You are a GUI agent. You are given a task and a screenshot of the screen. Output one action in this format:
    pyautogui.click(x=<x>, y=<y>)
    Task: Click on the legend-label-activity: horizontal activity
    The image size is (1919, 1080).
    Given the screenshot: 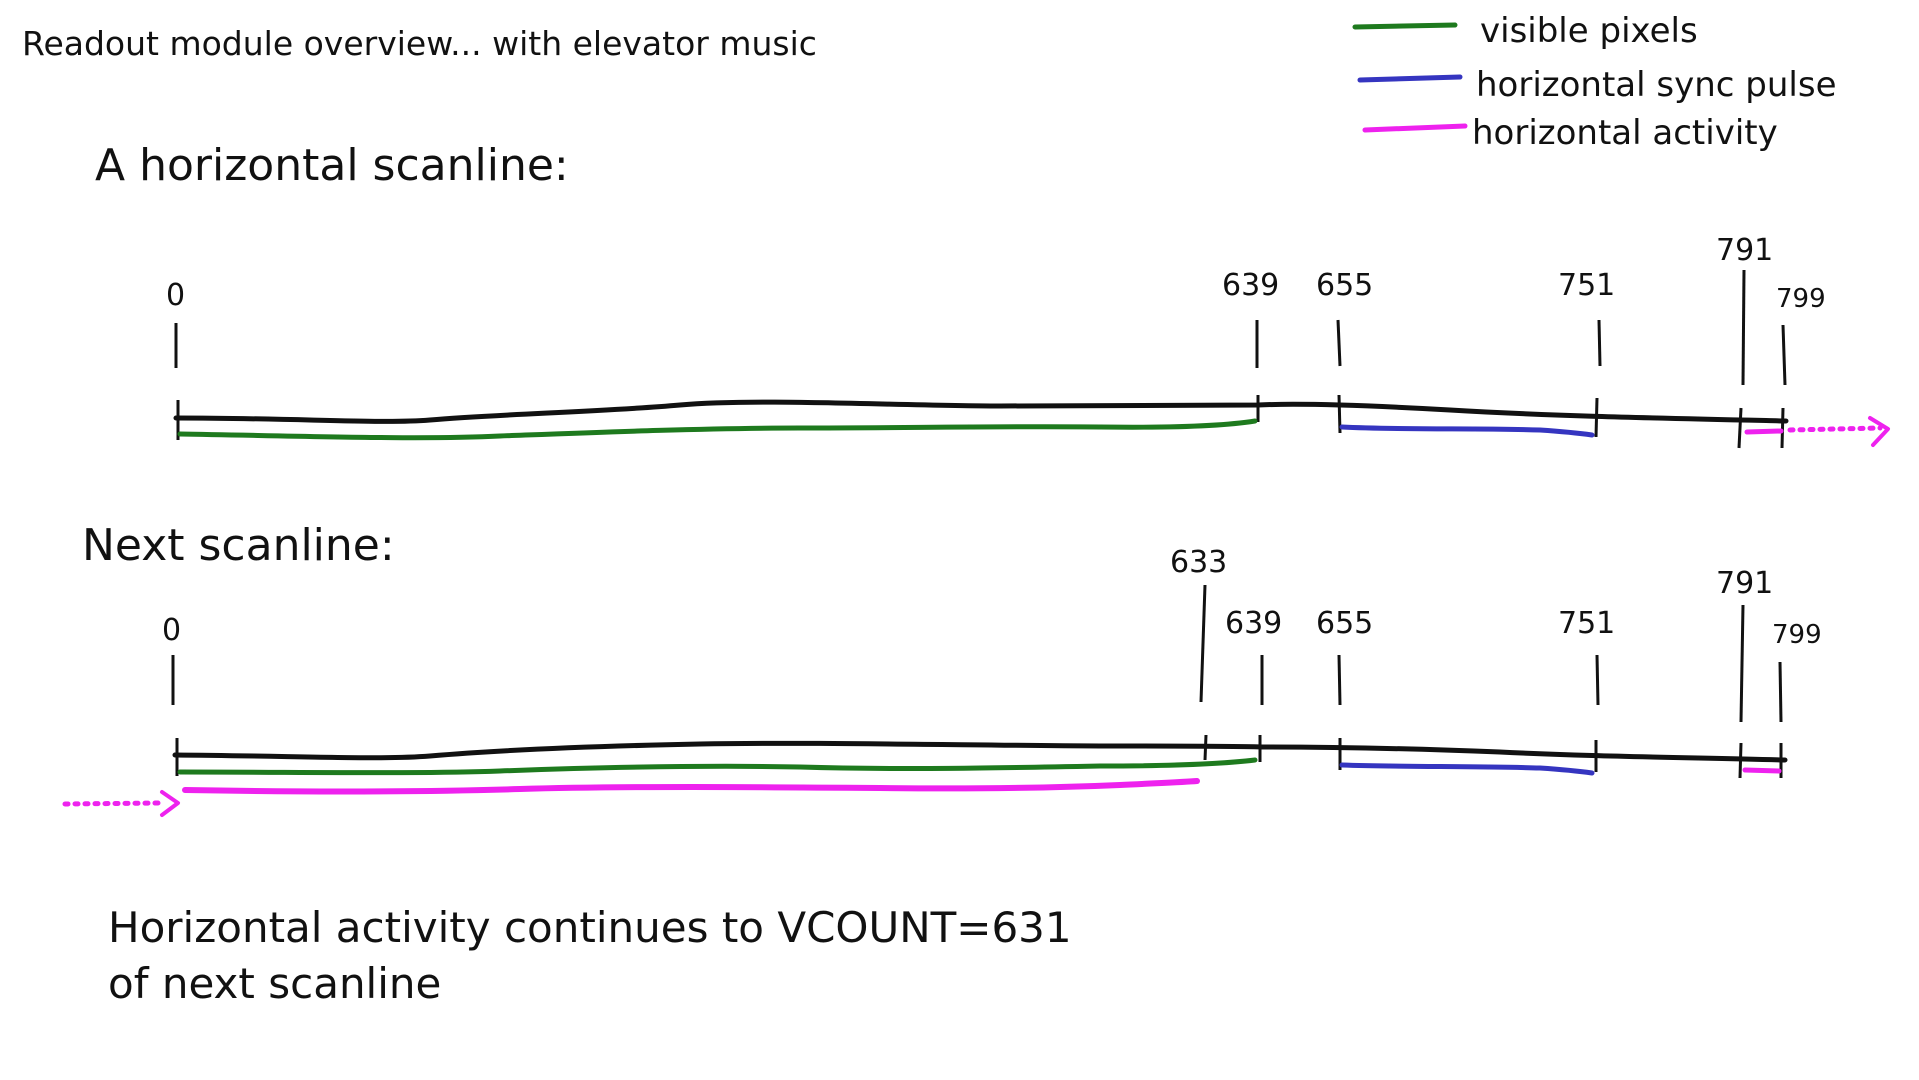 What is the action you would take?
    pyautogui.click(x=1625, y=133)
    